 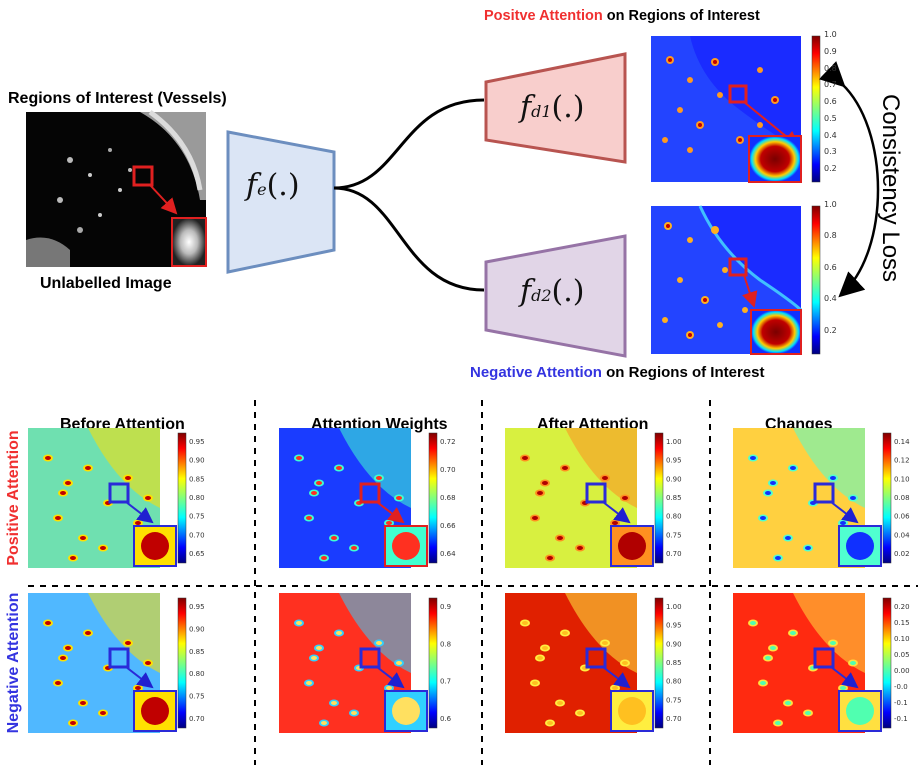 What do you see at coordinates (902, 517) in the screenshot?
I see `colorbar-tick-label: 0.06` at bounding box center [902, 517].